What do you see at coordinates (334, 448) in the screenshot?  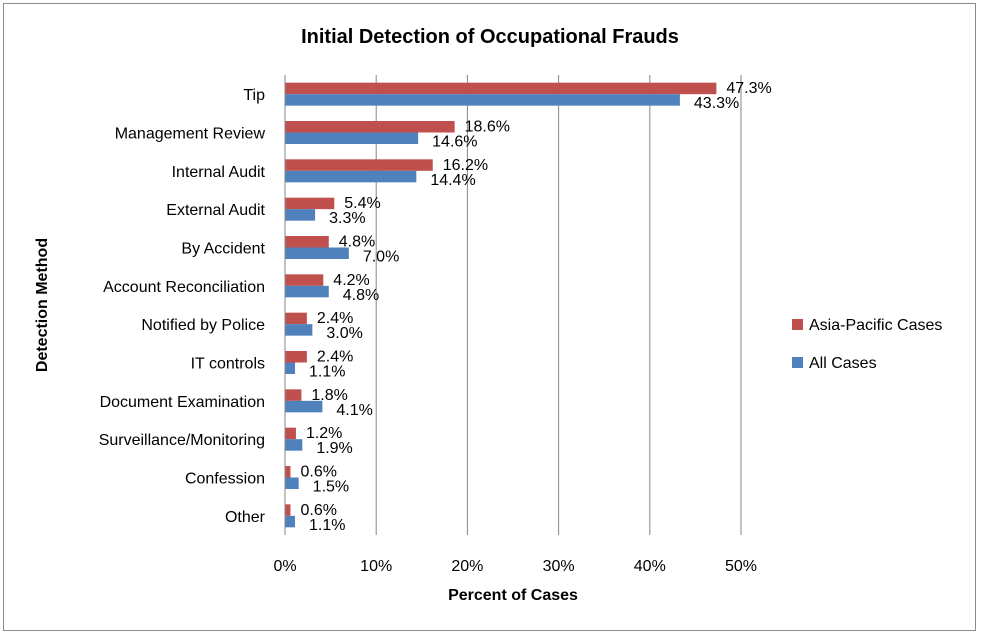 I see `data-label: 1.9%` at bounding box center [334, 448].